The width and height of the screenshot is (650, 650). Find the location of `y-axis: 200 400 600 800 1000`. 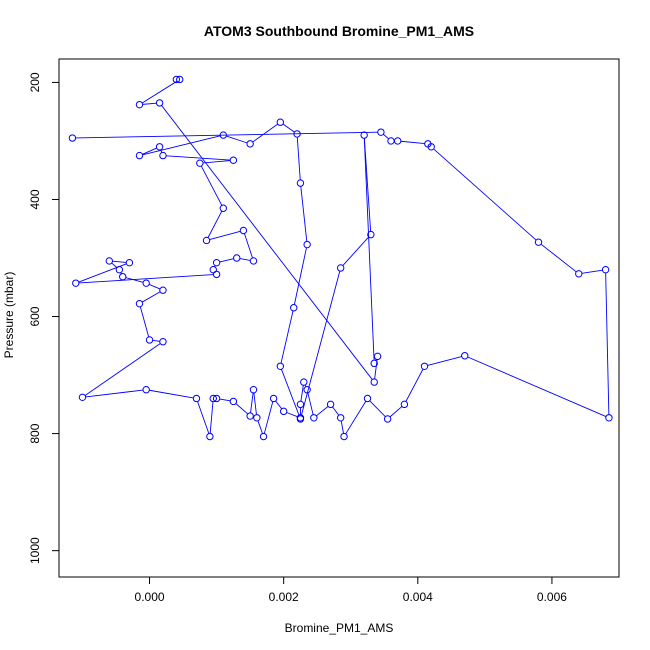

y-axis: 200 400 600 800 1000 is located at coordinates (43, 318).